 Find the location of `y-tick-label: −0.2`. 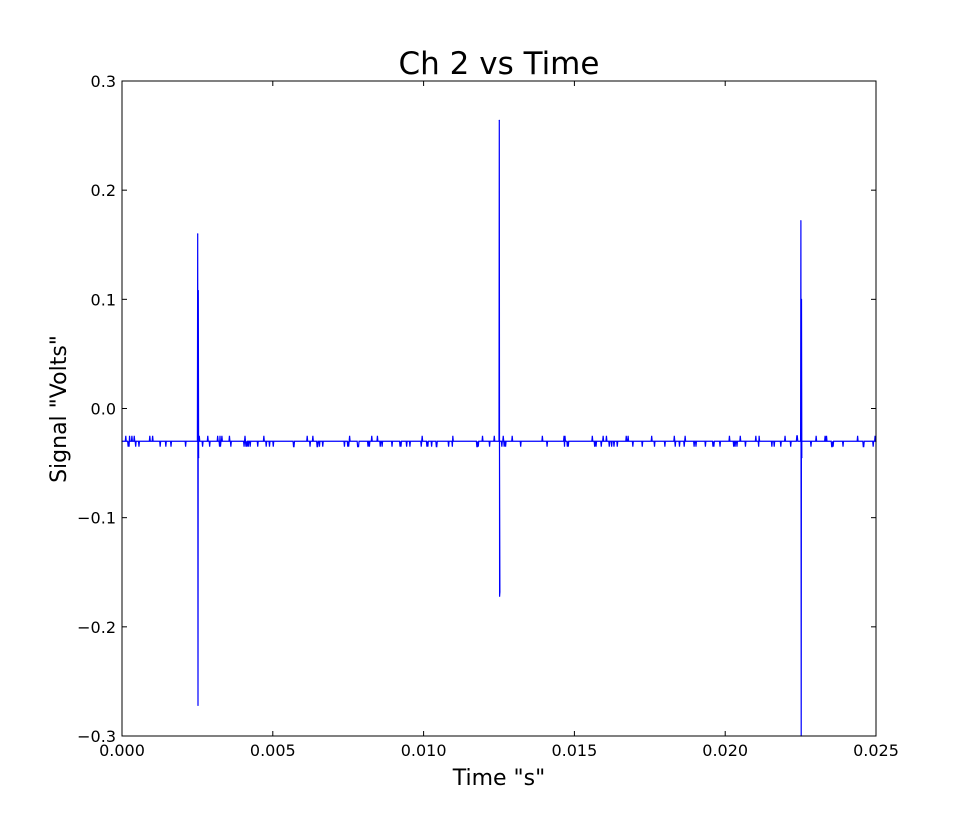

y-tick-label: −0.2 is located at coordinates (96, 627).